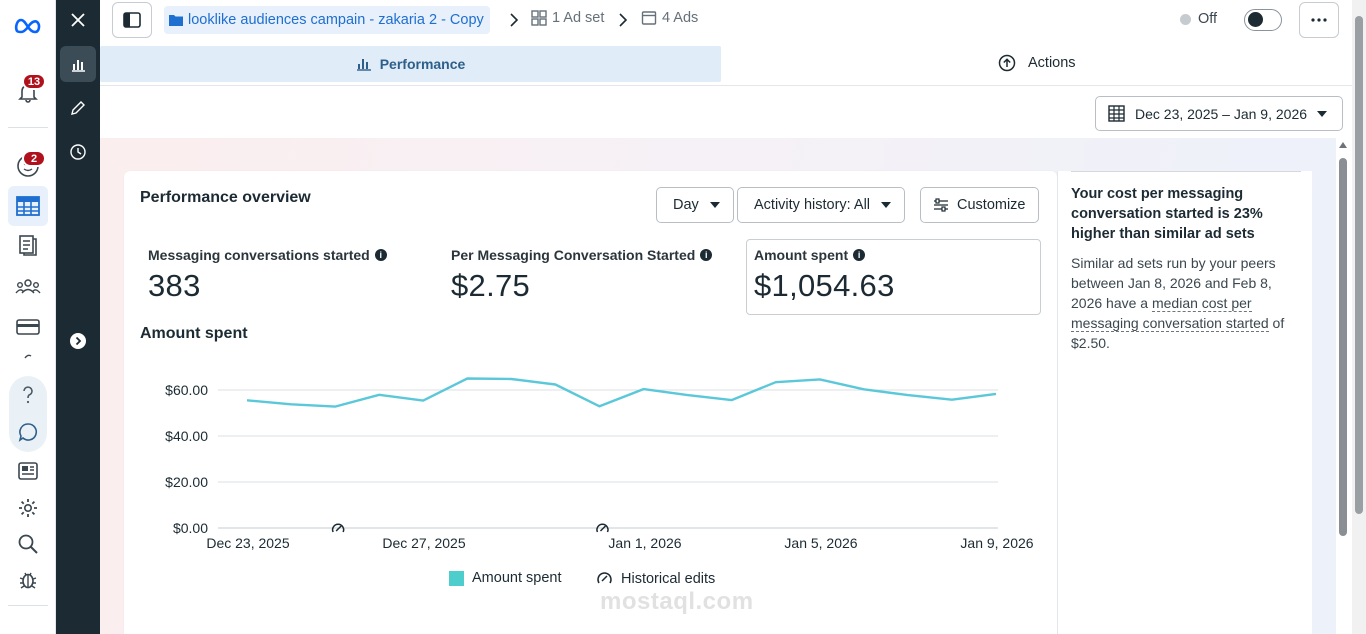  Describe the element at coordinates (28, 544) in the screenshot. I see `search-icon` at that location.